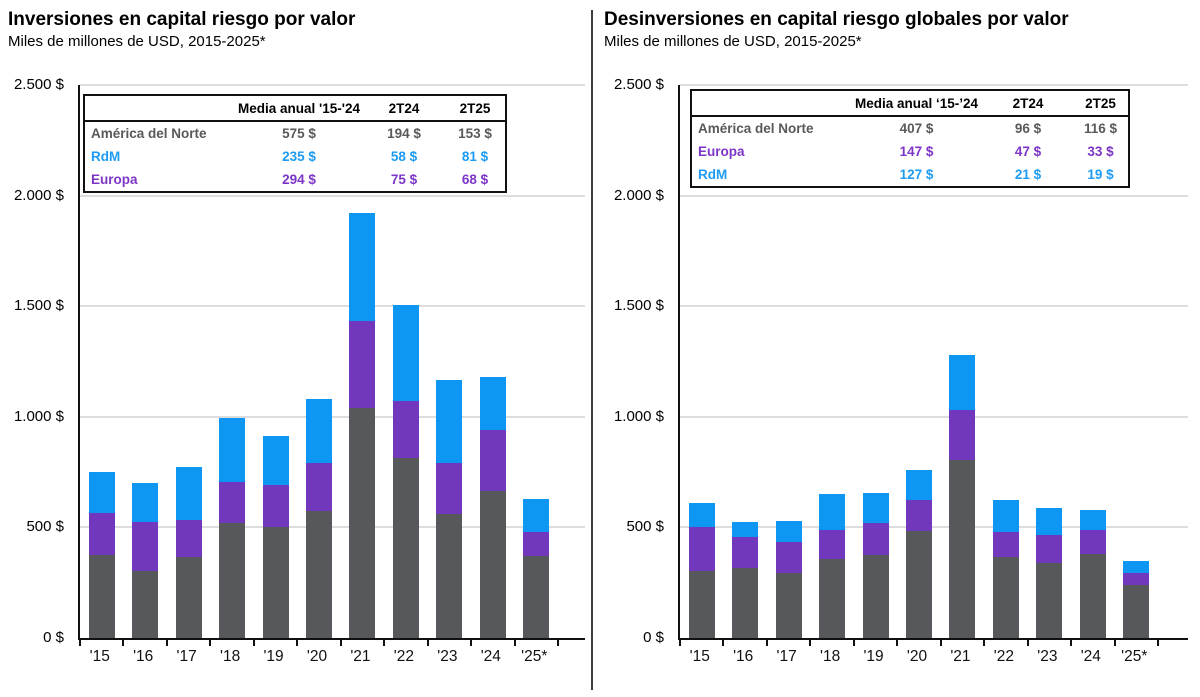  Describe the element at coordinates (295, 179) in the screenshot. I see `table-row: Europa 294 $ 75 $ 68 $` at that location.